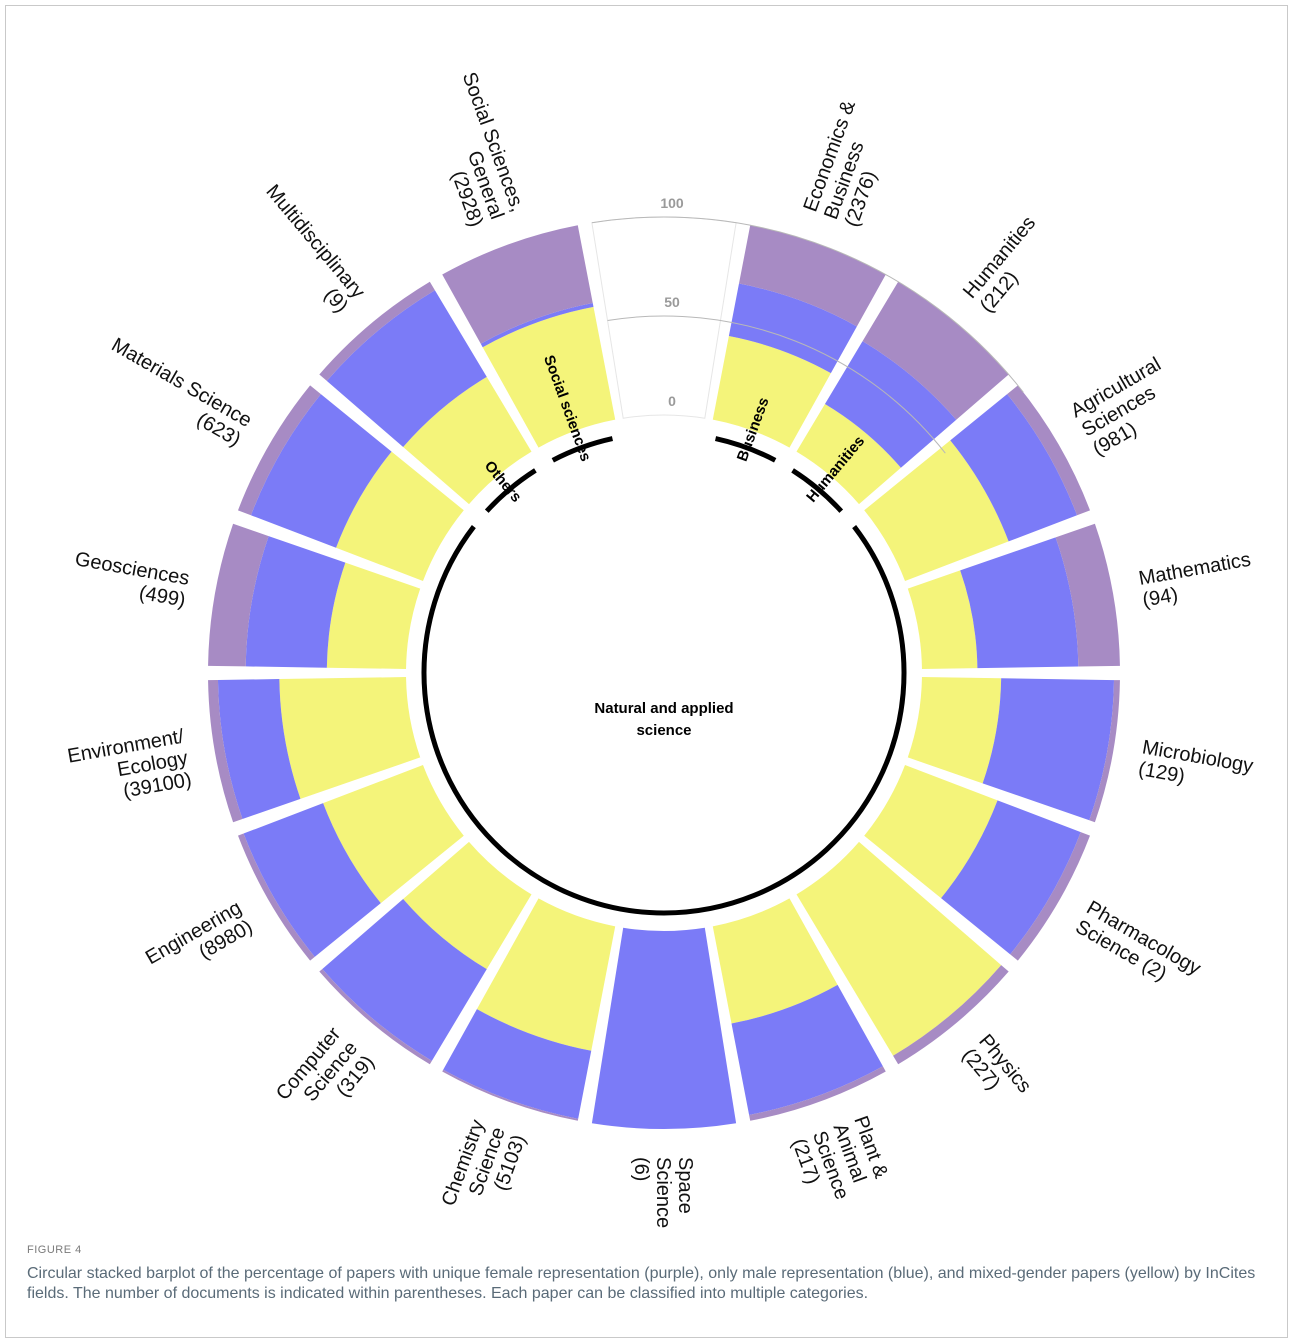  I want to click on label-space: SpaceScience(6), so click(663, 1192).